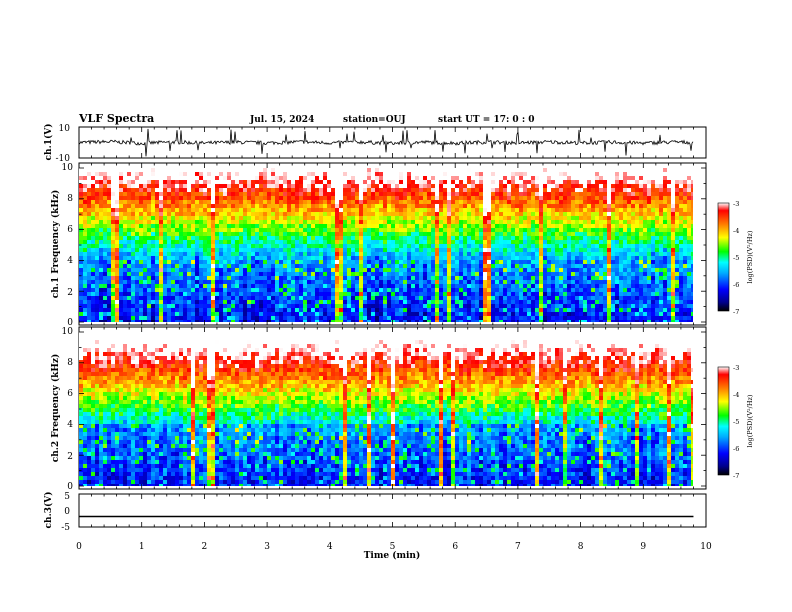 This screenshot has width=792, height=612. Describe the element at coordinates (63, 159) in the screenshot. I see `ch1-ytick-neg10: -10` at that location.